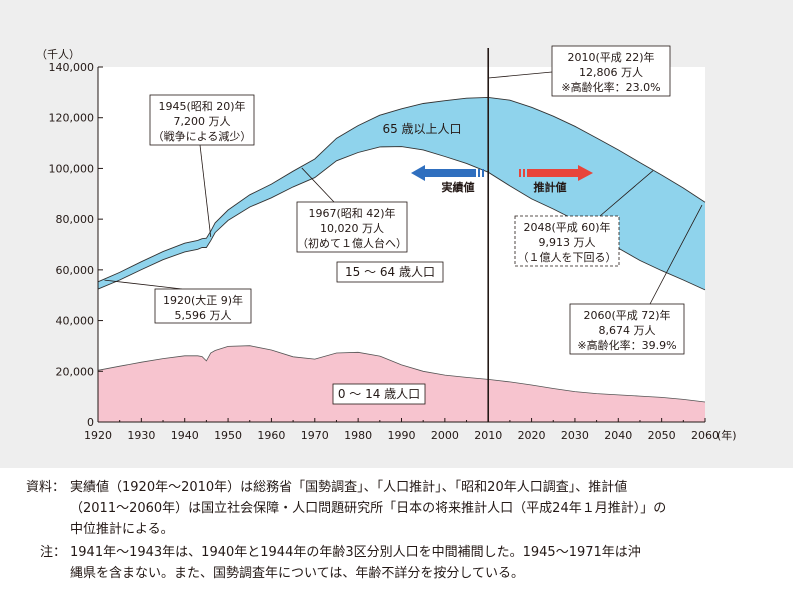 This screenshot has width=793, height=592. Describe the element at coordinates (201, 106) in the screenshot. I see `annotation-1945-text: 1945(昭和 20)年` at that location.